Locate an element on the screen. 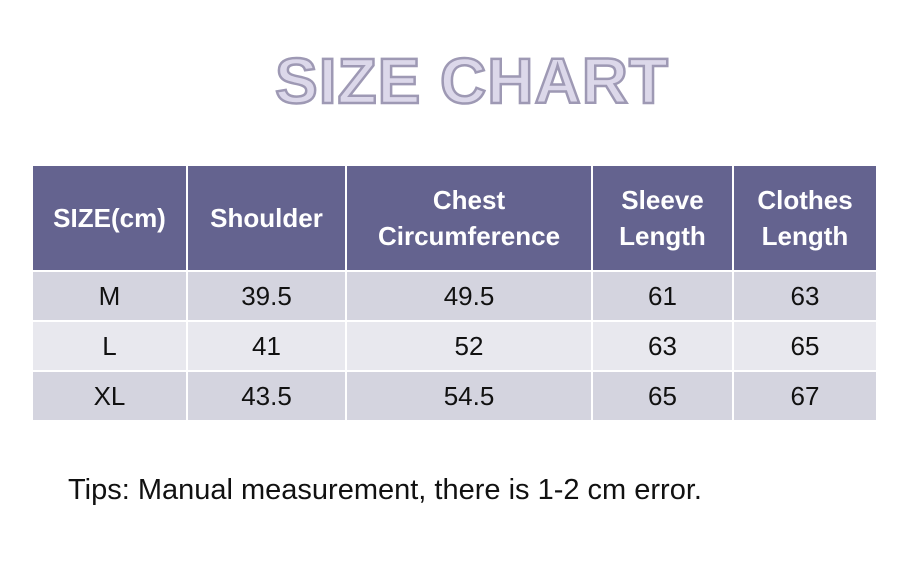  measurement-cell: 41 is located at coordinates (266, 346).